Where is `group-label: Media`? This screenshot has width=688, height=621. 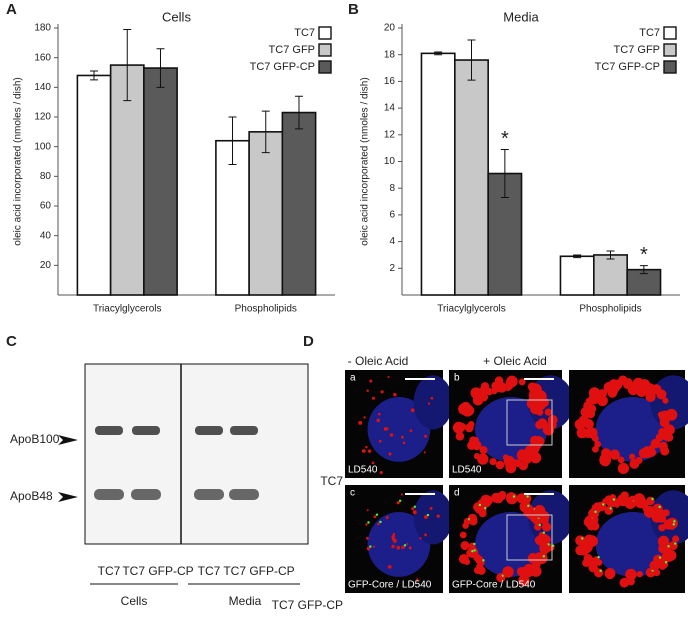
group-label: Media is located at coordinates (245, 601).